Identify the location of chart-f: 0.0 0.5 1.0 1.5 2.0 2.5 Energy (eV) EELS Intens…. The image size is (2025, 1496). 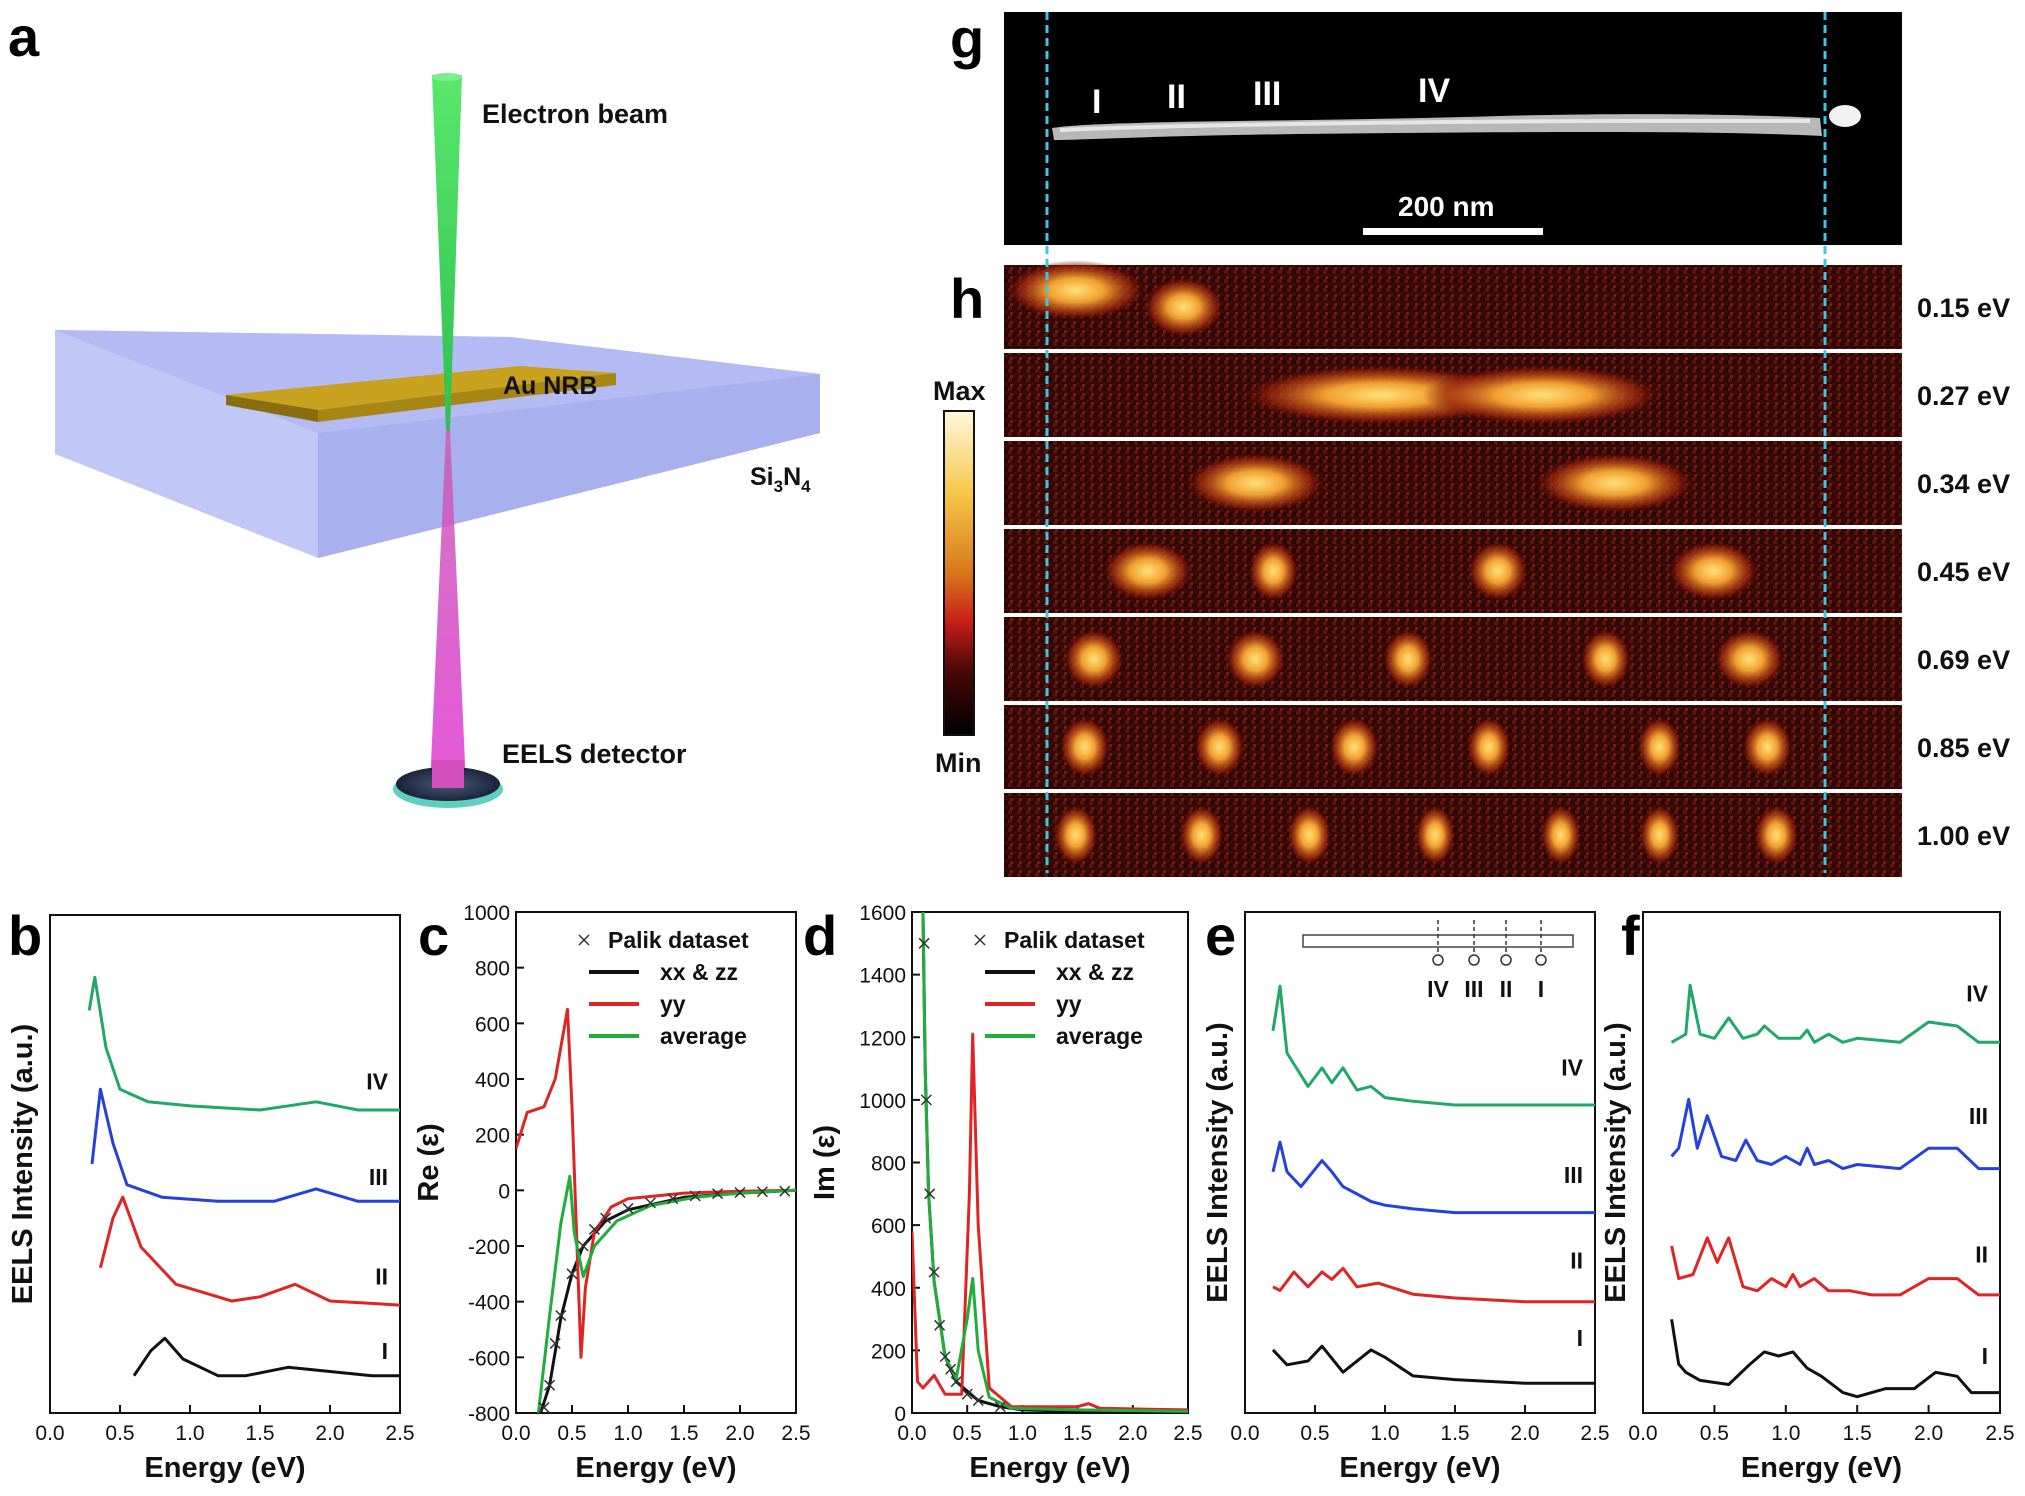
(1807, 1197).